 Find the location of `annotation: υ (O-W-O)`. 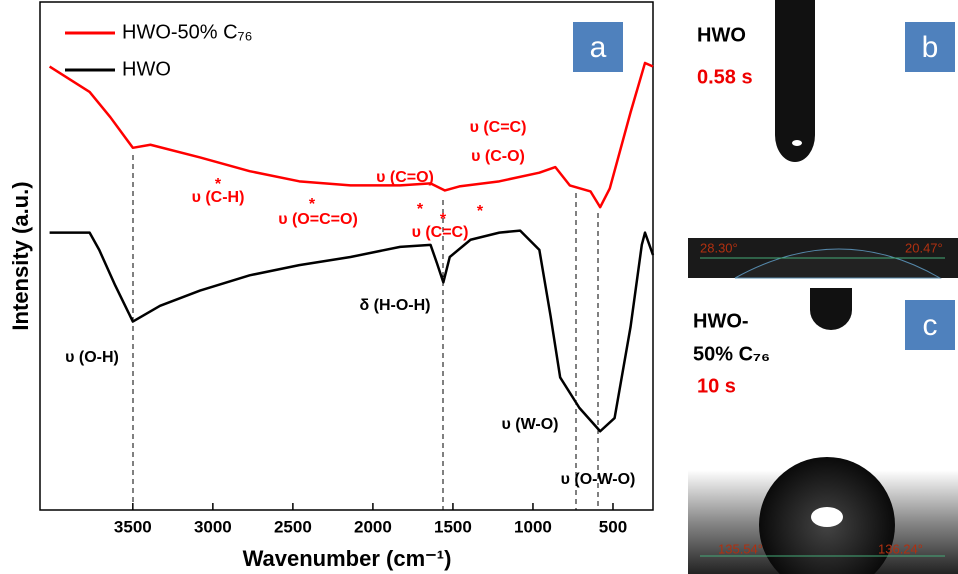

annotation: υ (O-W-O) is located at coordinates (598, 479).